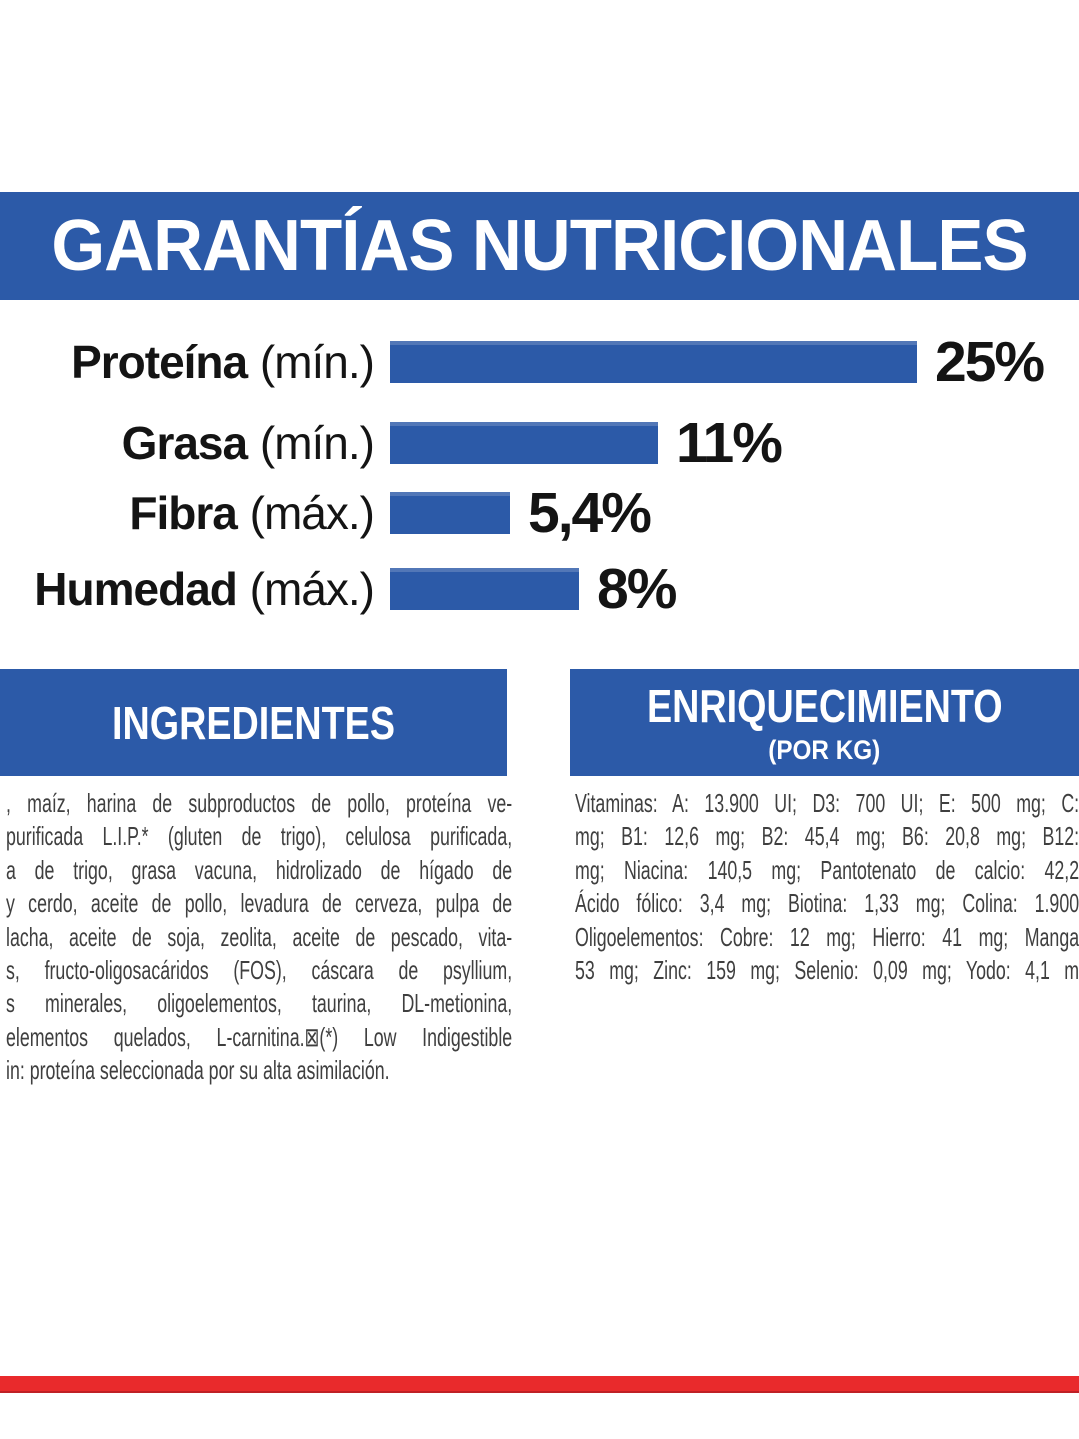 The width and height of the screenshot is (1079, 1439). What do you see at coordinates (729, 443) in the screenshot?
I see `fat-value: 11%` at bounding box center [729, 443].